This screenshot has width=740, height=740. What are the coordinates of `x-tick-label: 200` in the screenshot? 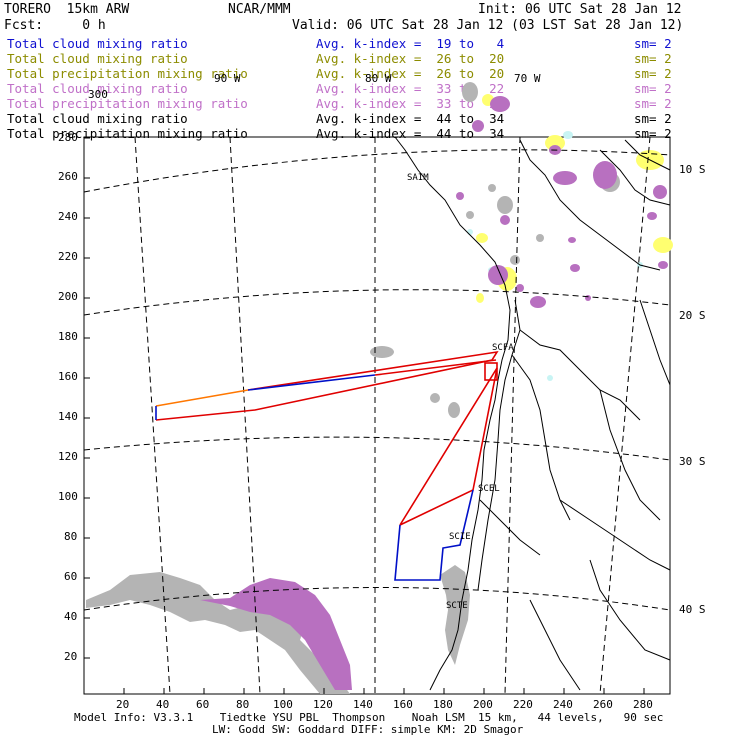 It's located at (483, 704).